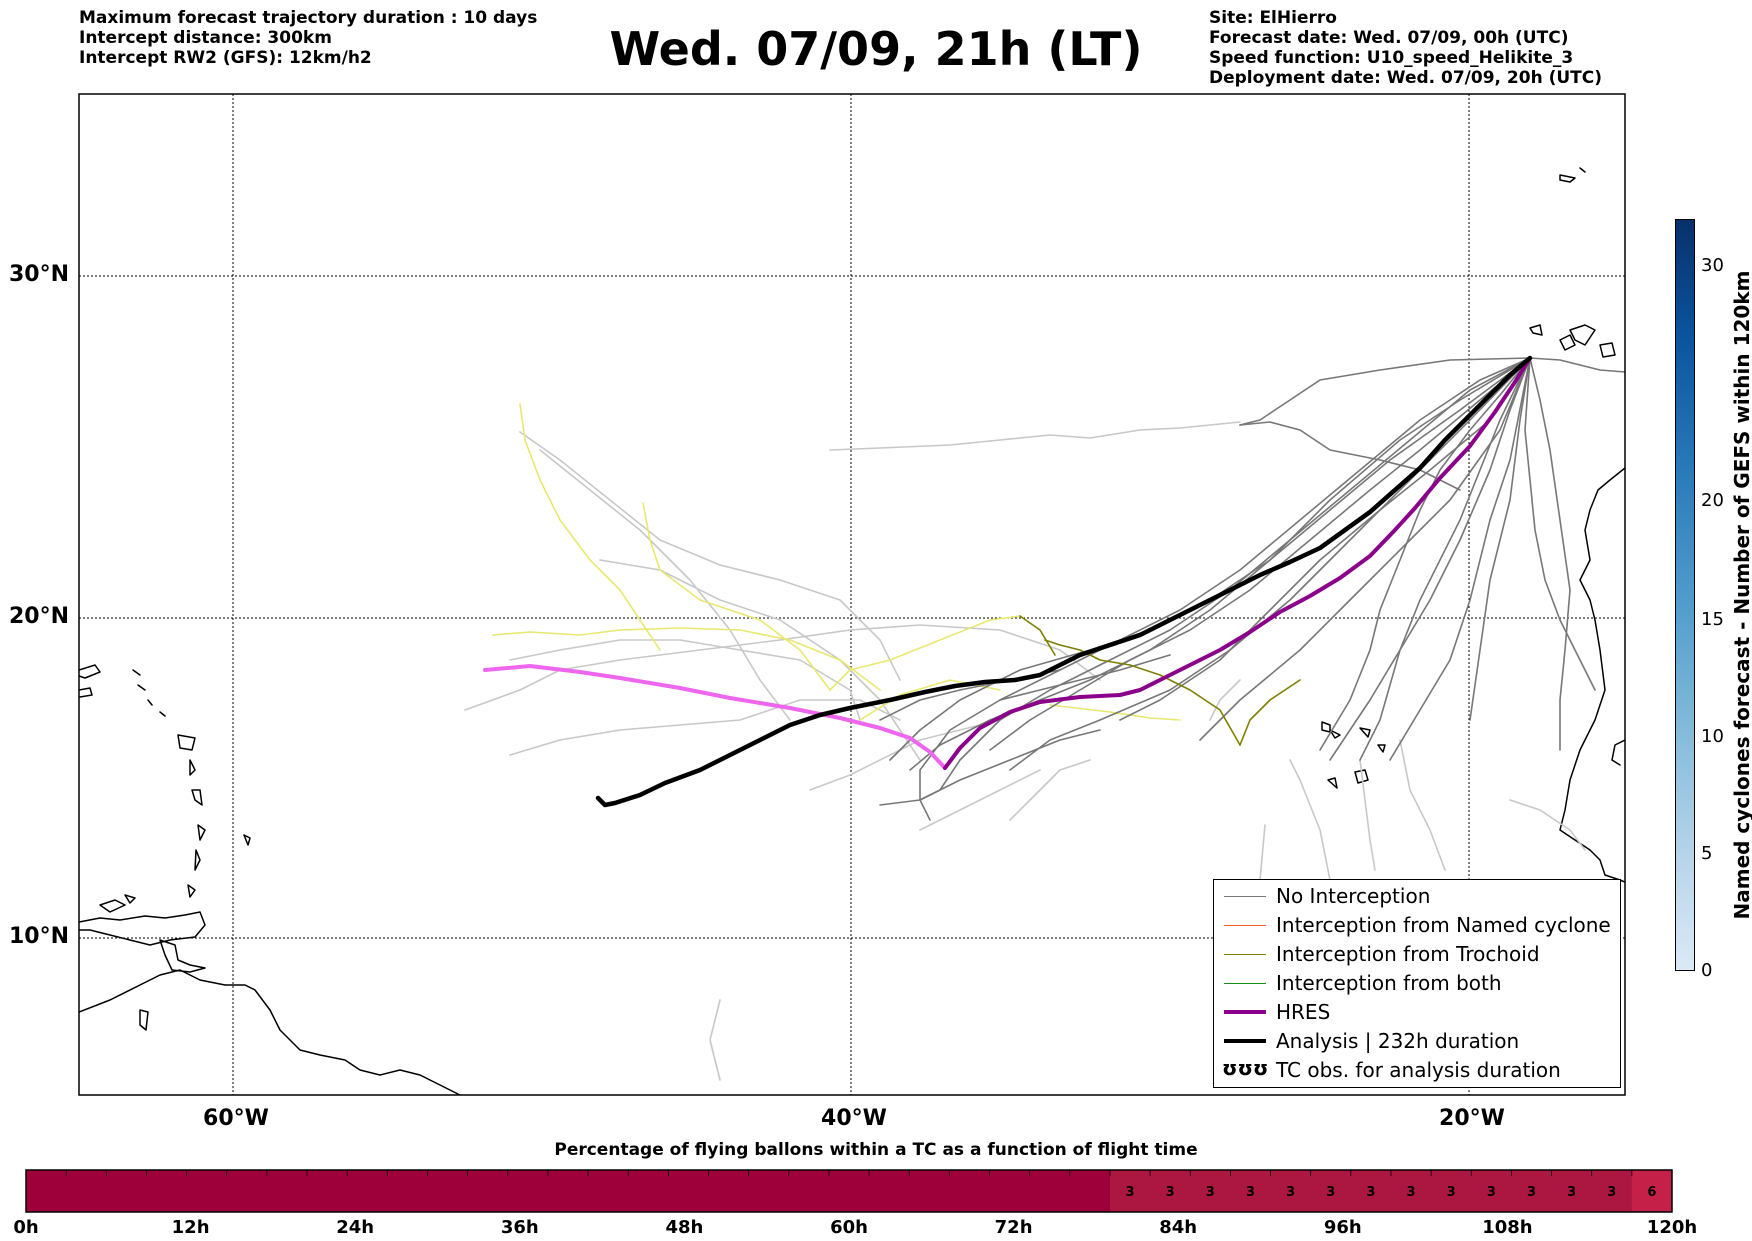 The image size is (1752, 1241). Describe the element at coordinates (39, 936) in the screenshot. I see `lat-label-10n: 10°N` at that location.